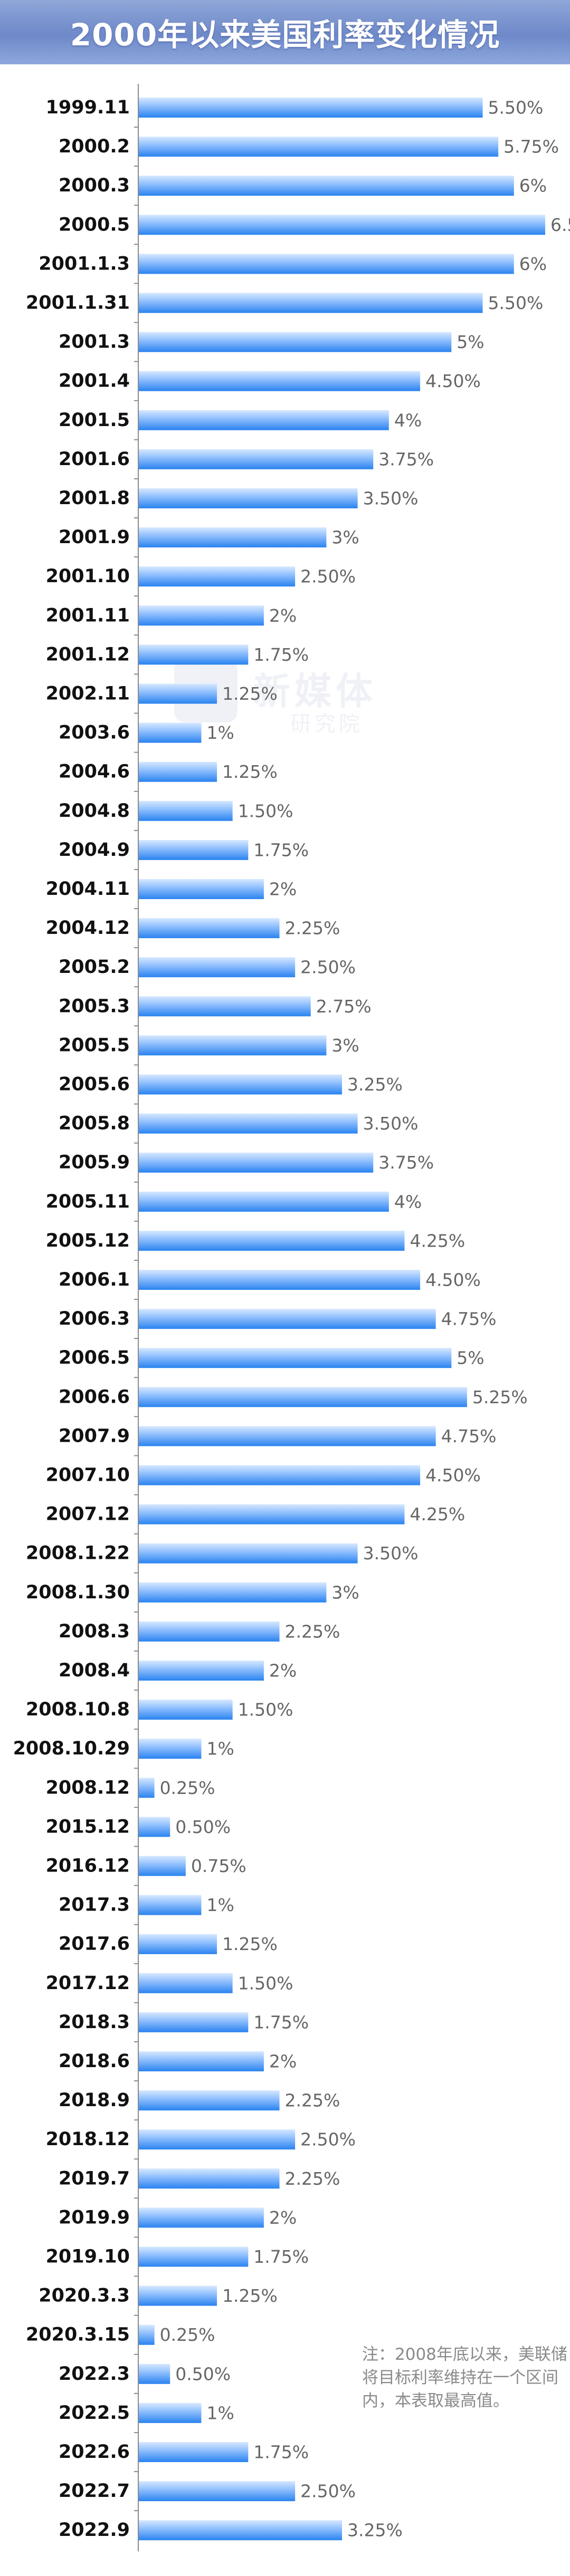 The height and width of the screenshot is (2576, 570). What do you see at coordinates (94, 1944) in the screenshot?
I see `category-label: 2017.6` at bounding box center [94, 1944].